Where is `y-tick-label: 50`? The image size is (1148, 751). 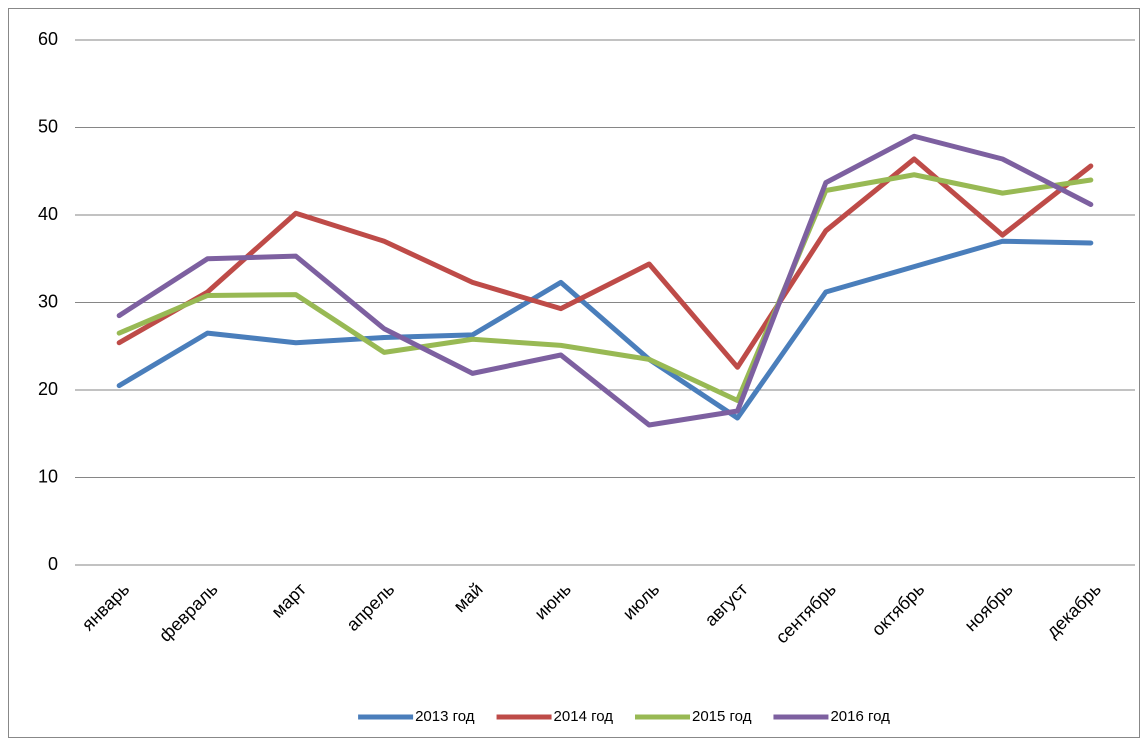
y-tick-label: 50 is located at coordinates (48, 126).